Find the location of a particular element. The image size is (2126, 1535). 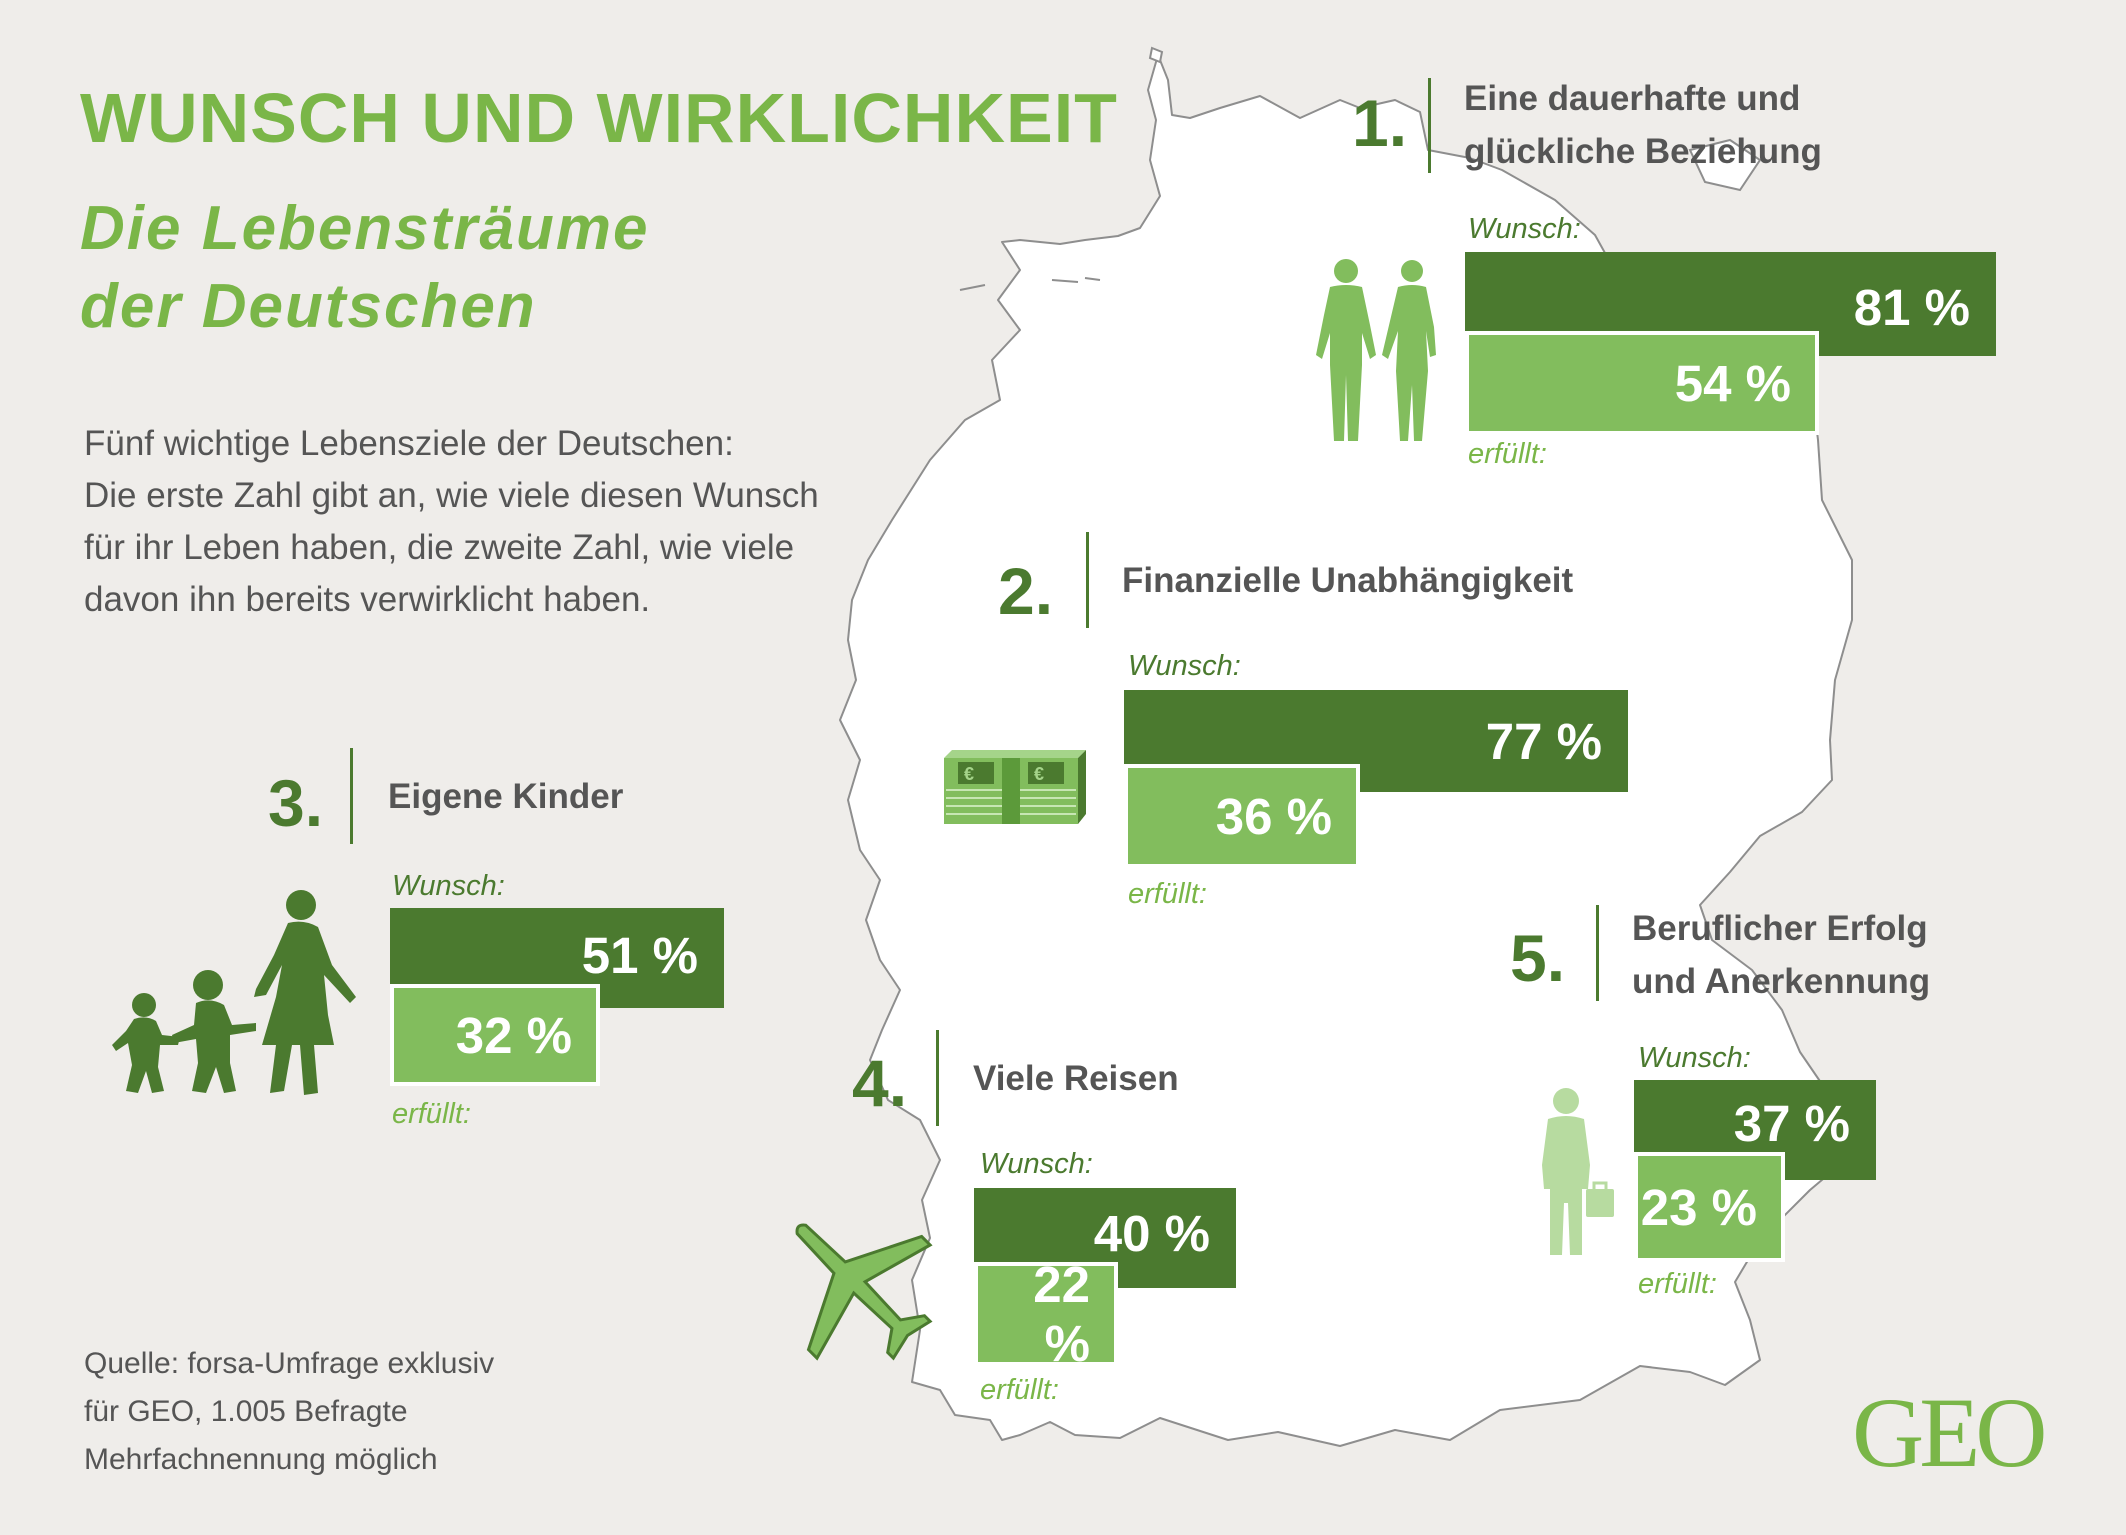

intro-line: davon ihn bereits verwirklicht haben. is located at coordinates (367, 599).